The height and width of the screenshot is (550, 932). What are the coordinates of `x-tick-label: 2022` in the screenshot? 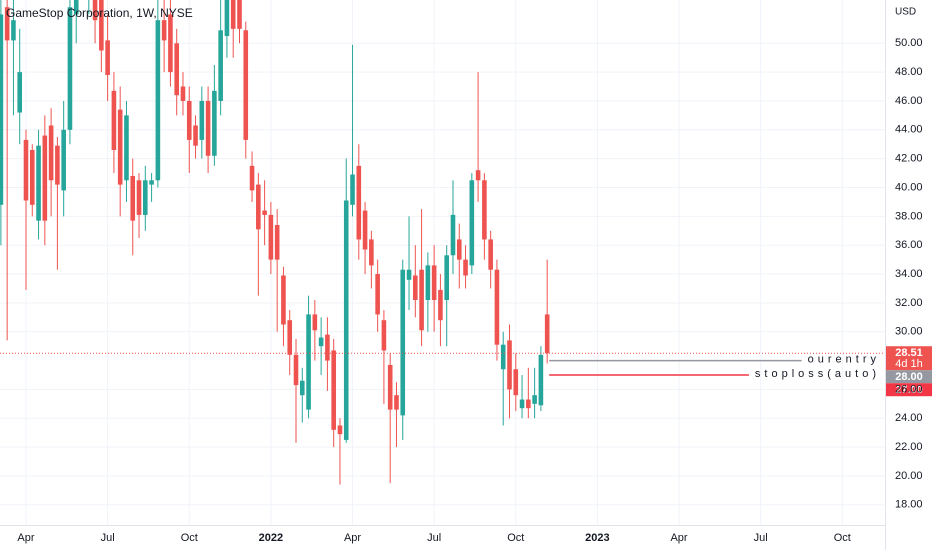 It's located at (271, 538).